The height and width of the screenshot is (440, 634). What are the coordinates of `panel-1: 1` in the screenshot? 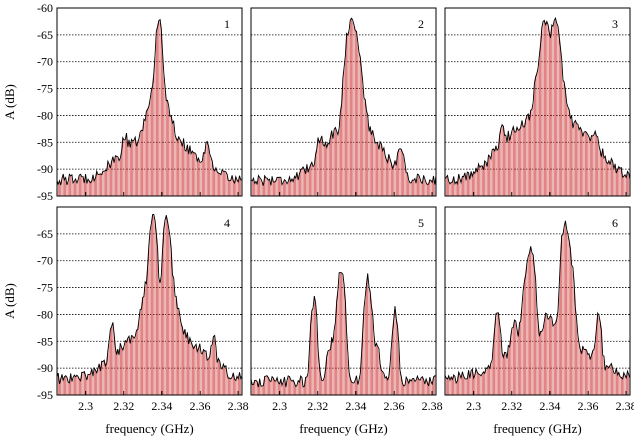 It's located at (149, 102).